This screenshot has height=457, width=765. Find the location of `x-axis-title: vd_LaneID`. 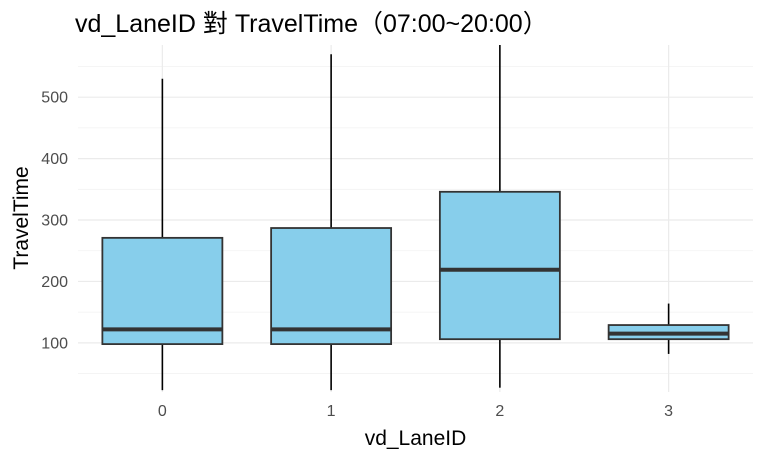

x-axis-title: vd_LaneID is located at coordinates (416, 438).